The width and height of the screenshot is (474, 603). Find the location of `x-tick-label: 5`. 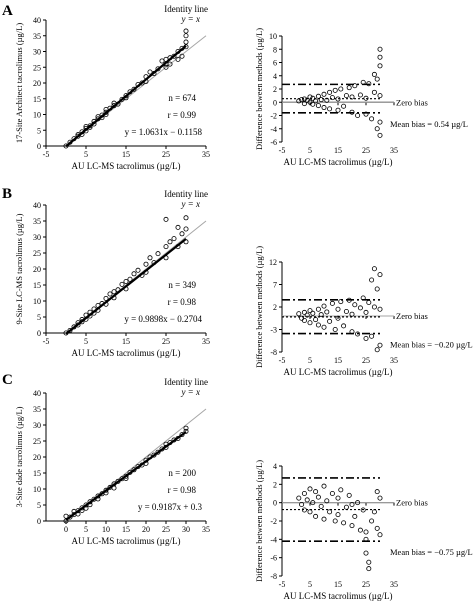

x-tick-label: 5 is located at coordinates (310, 150).